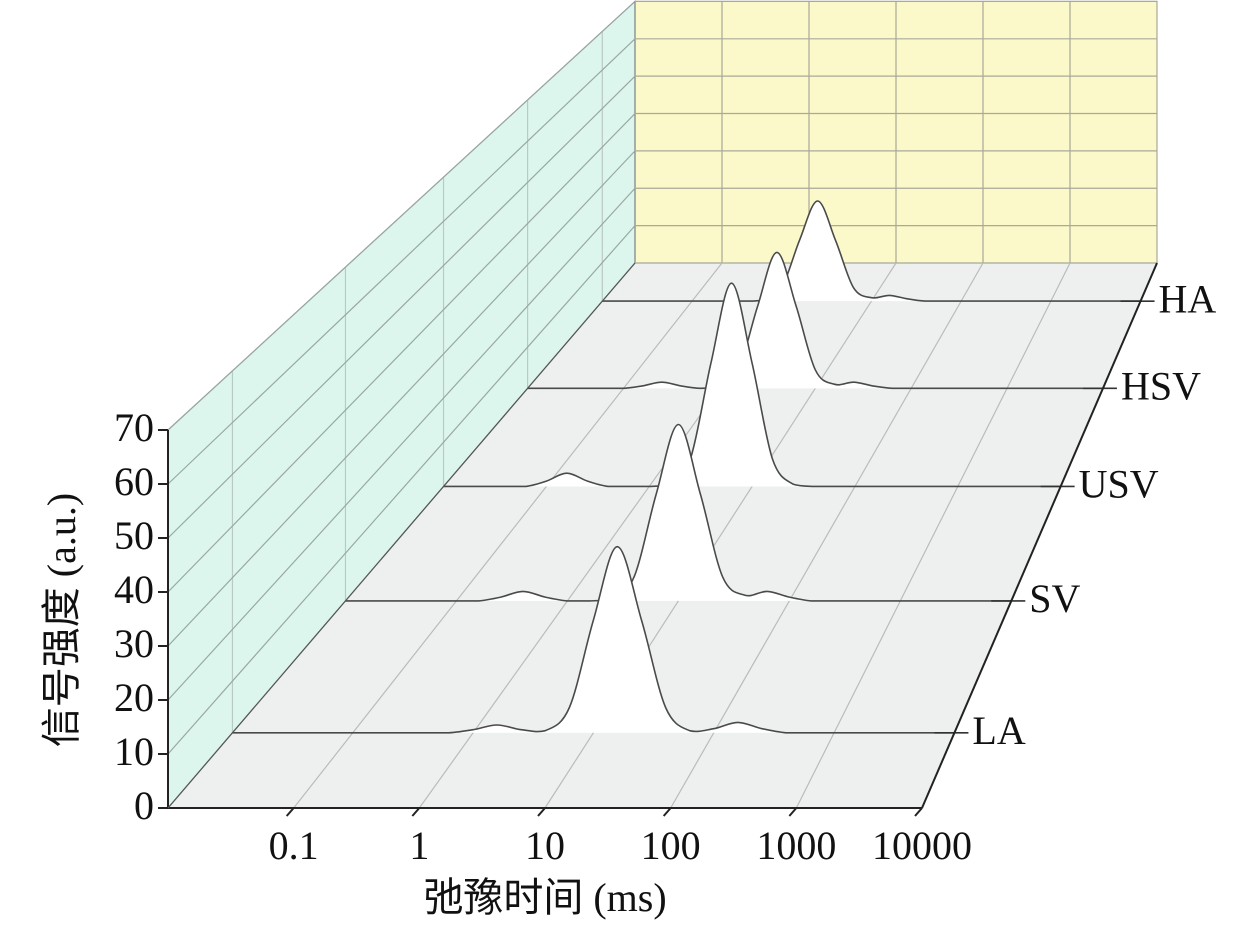 The width and height of the screenshot is (1260, 930). I want to click on x-tick-label: 1, so click(419, 845).